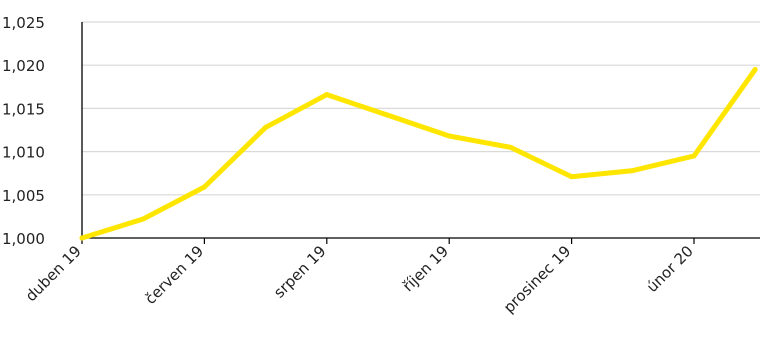 The width and height of the screenshot is (760, 338). I want to click on y-tick-label: 1,000, so click(23, 239).